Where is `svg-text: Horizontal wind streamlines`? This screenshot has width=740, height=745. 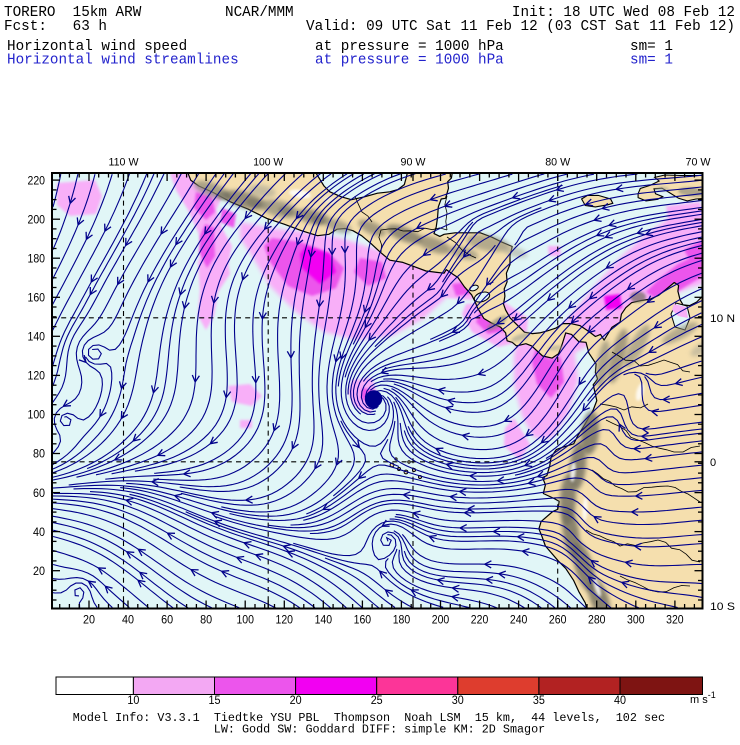
svg-text: Horizontal wind streamlines is located at coordinates (123, 61).